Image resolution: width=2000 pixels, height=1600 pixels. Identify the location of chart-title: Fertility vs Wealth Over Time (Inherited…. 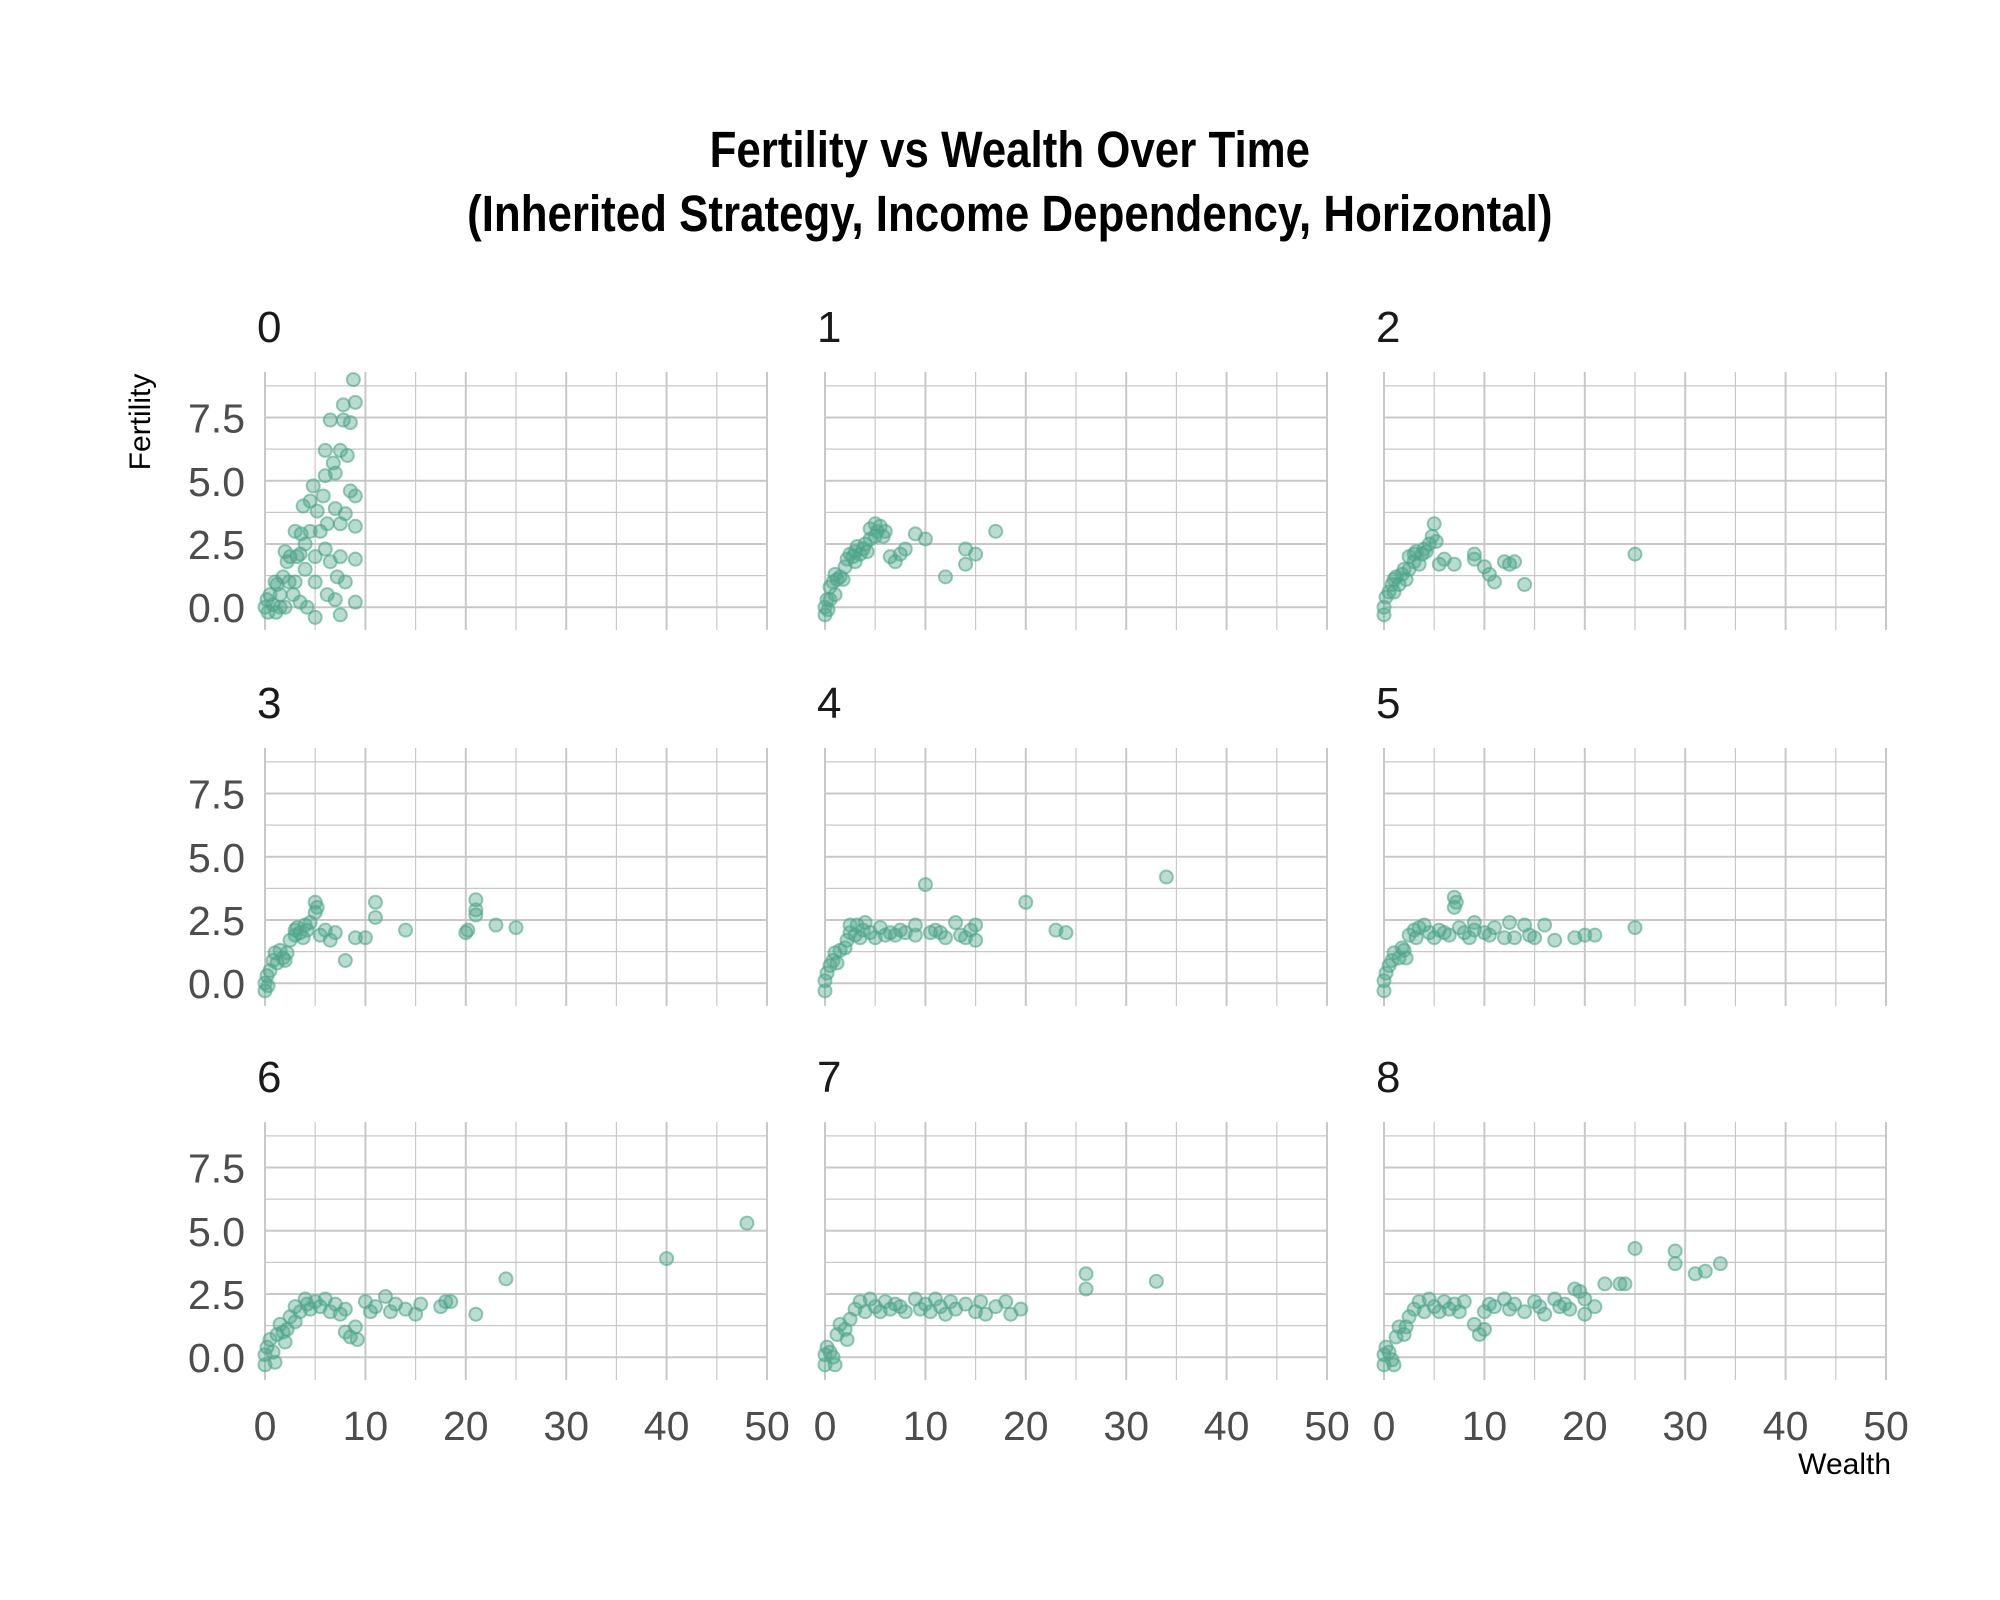
(1010, 182).